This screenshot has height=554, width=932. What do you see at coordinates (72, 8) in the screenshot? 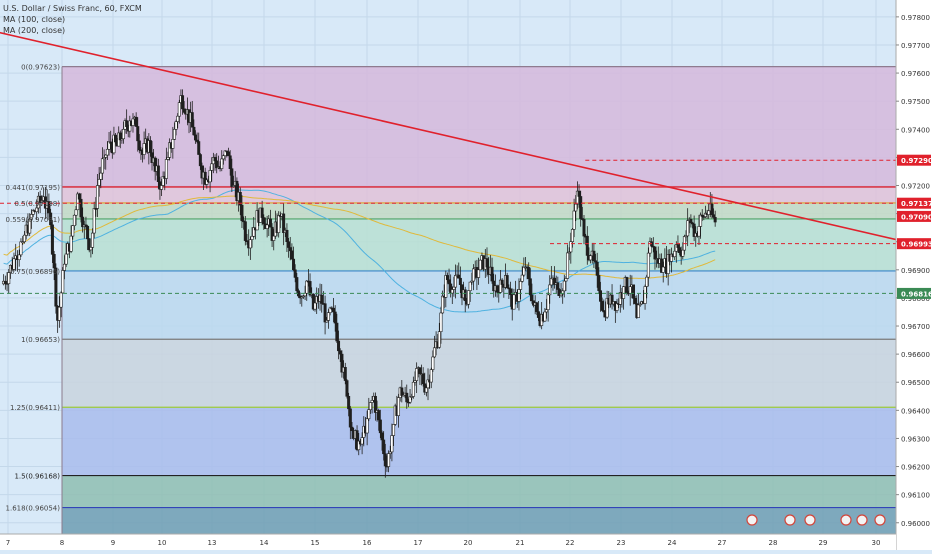
I see `symbol-title: U.S. Dollar / Swiss Franc, 60, FXCM` at bounding box center [72, 8].